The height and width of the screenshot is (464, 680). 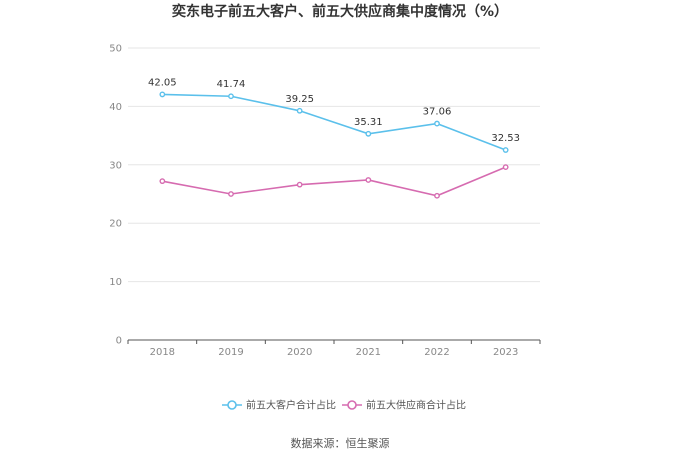 I want to click on data-label: 39.25, so click(x=299, y=99).